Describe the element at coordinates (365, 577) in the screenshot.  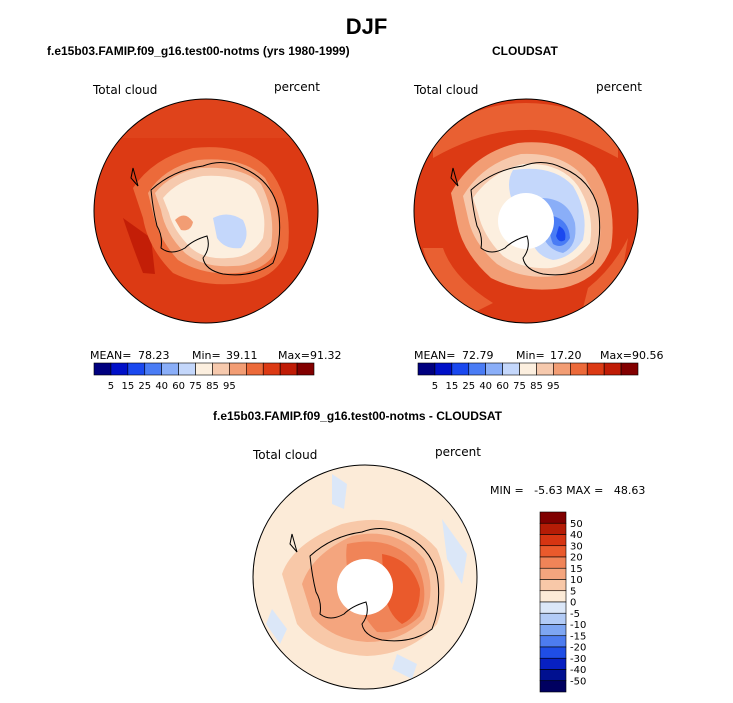
I see `diff-polar-map` at that location.